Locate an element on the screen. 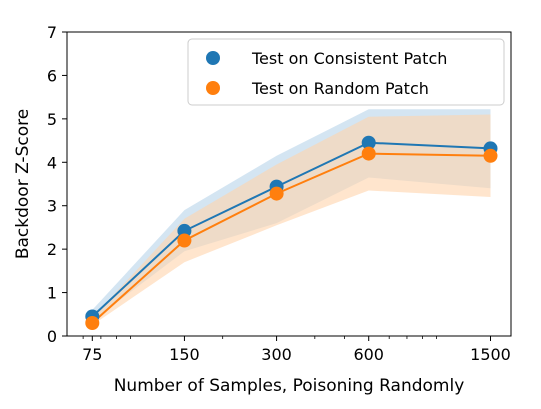 The width and height of the screenshot is (541, 409). x-tick-label: 150 is located at coordinates (184, 354).